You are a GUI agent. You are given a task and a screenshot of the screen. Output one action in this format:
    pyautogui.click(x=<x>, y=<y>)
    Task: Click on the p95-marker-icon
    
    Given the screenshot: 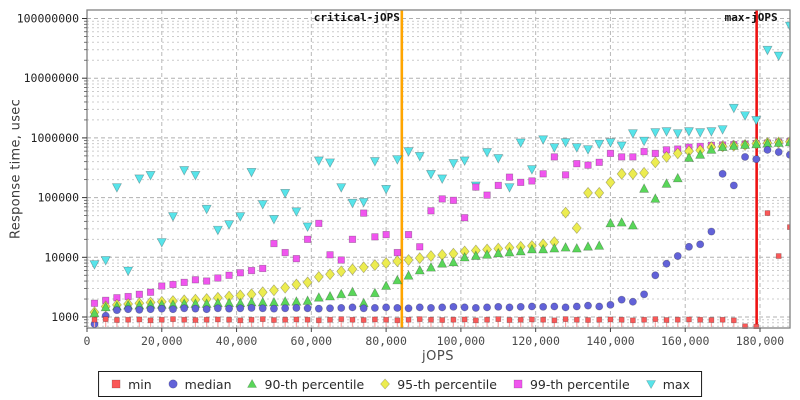 What is the action you would take?
    pyautogui.click(x=385, y=384)
    